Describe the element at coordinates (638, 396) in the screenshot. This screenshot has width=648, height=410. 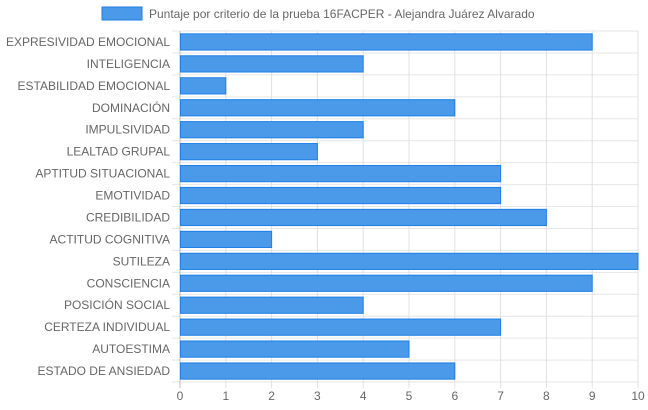
I see `x-tick-label: 10` at that location.